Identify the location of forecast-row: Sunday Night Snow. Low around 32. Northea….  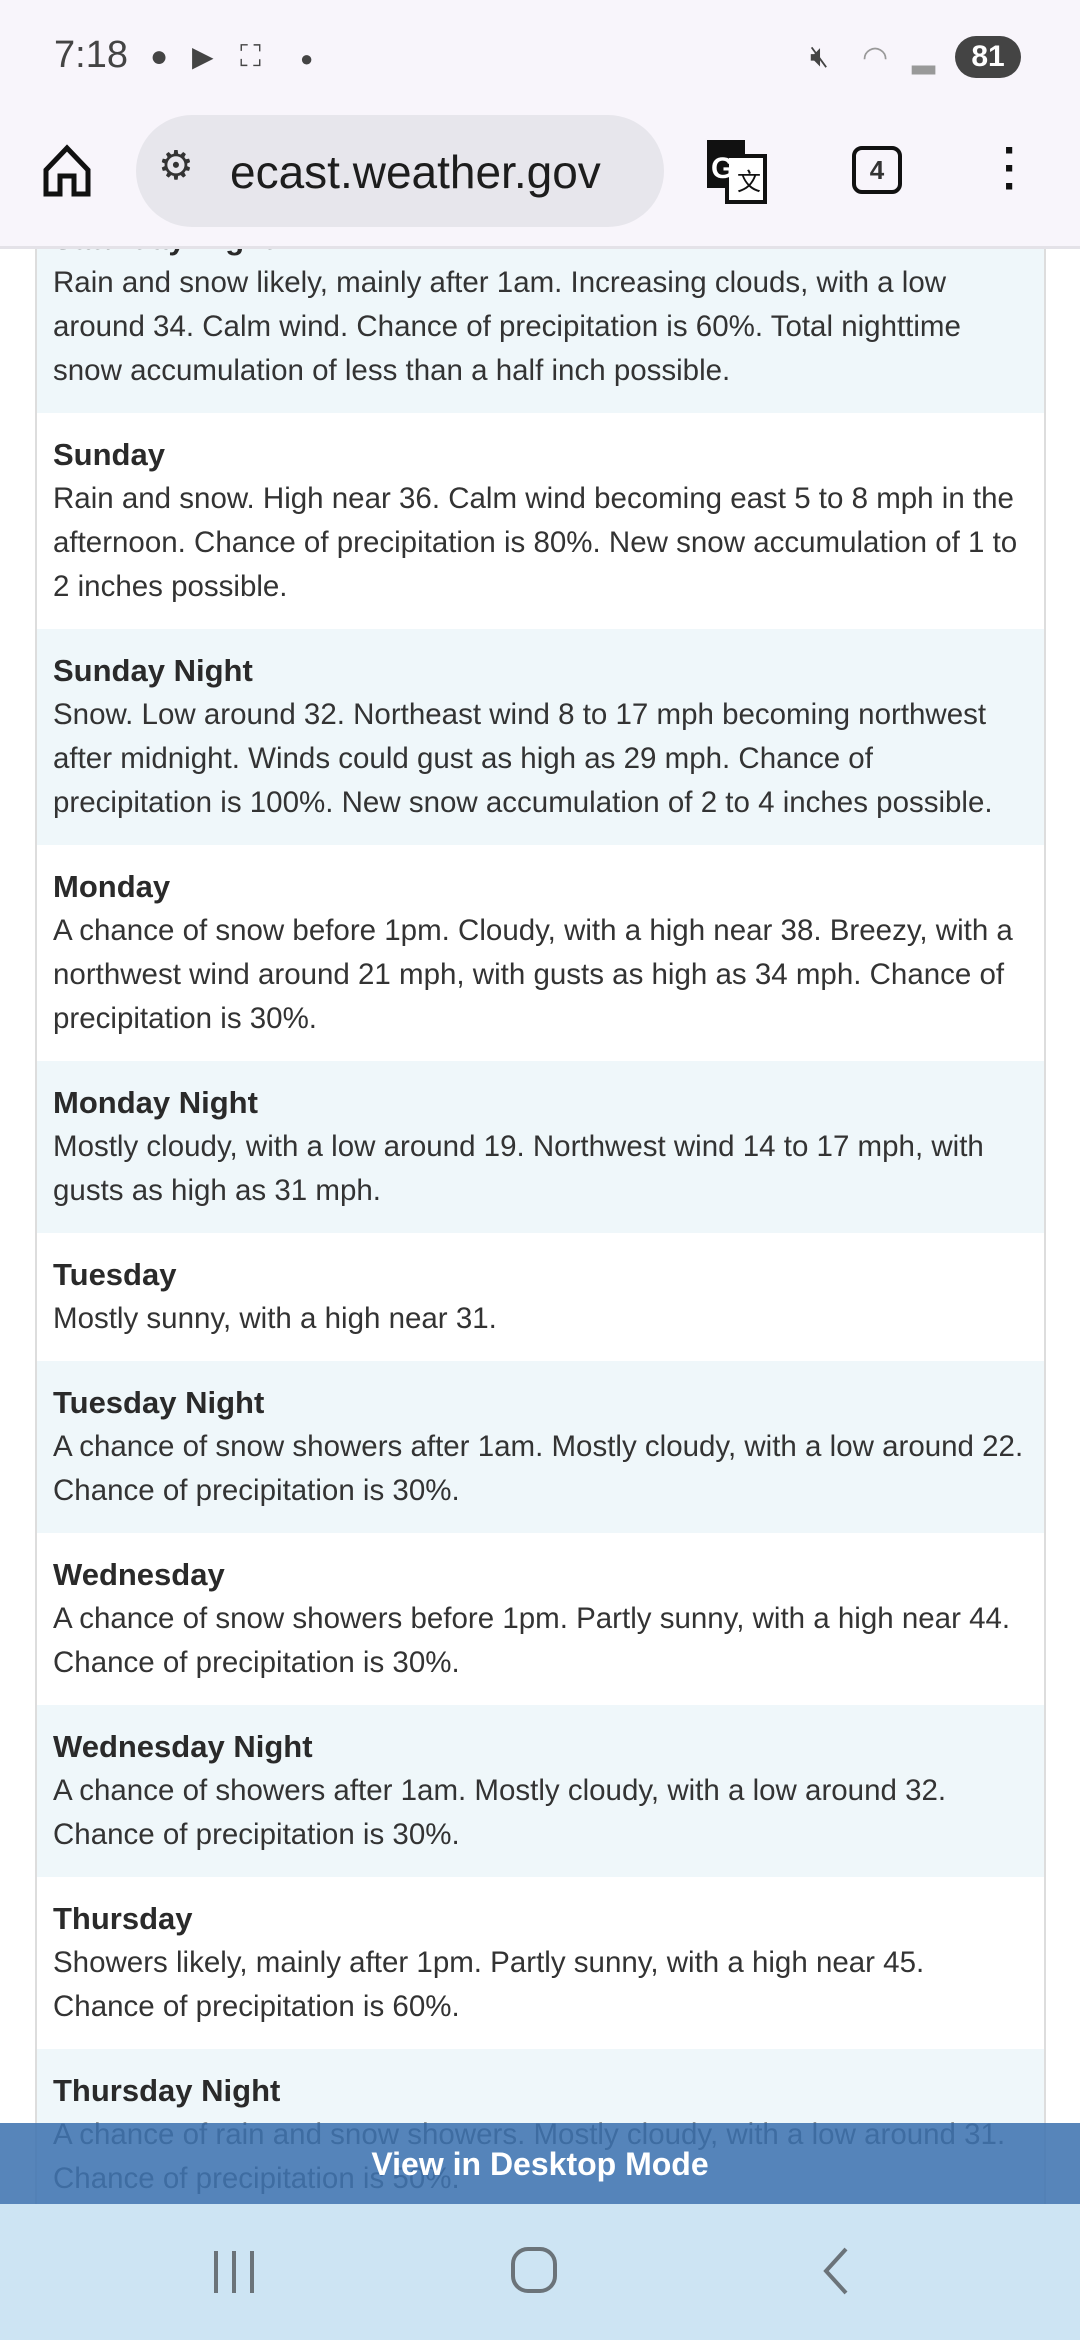
(540, 737).